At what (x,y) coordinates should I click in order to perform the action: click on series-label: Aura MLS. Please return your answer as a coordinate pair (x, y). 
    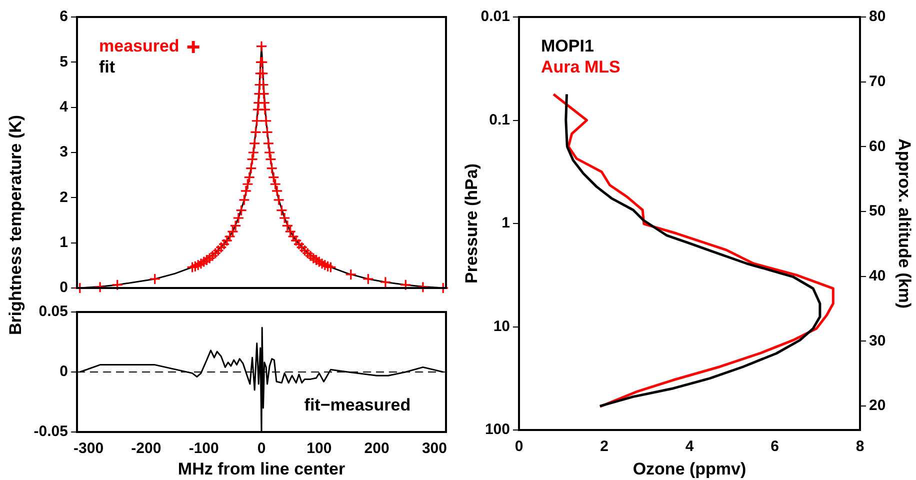
    Looking at the image, I should click on (580, 67).